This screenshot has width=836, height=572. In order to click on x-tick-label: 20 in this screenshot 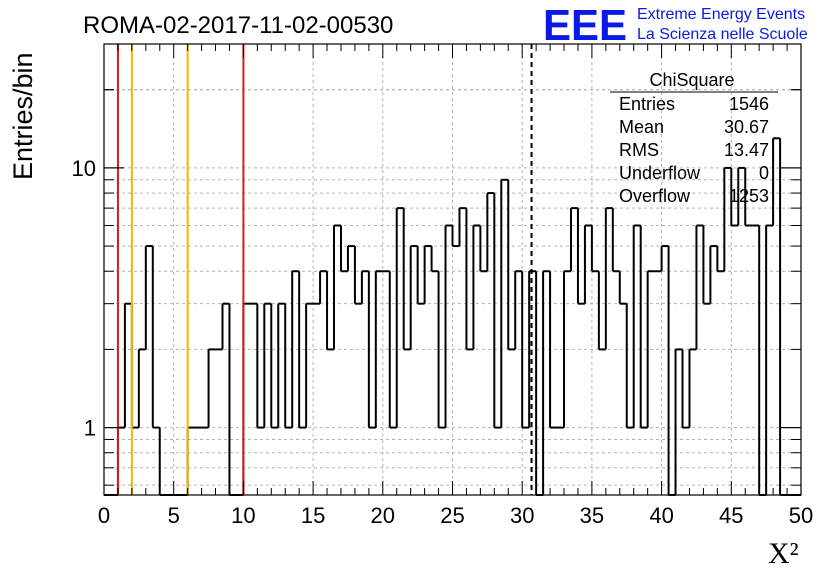, I will do `click(383, 515)`.